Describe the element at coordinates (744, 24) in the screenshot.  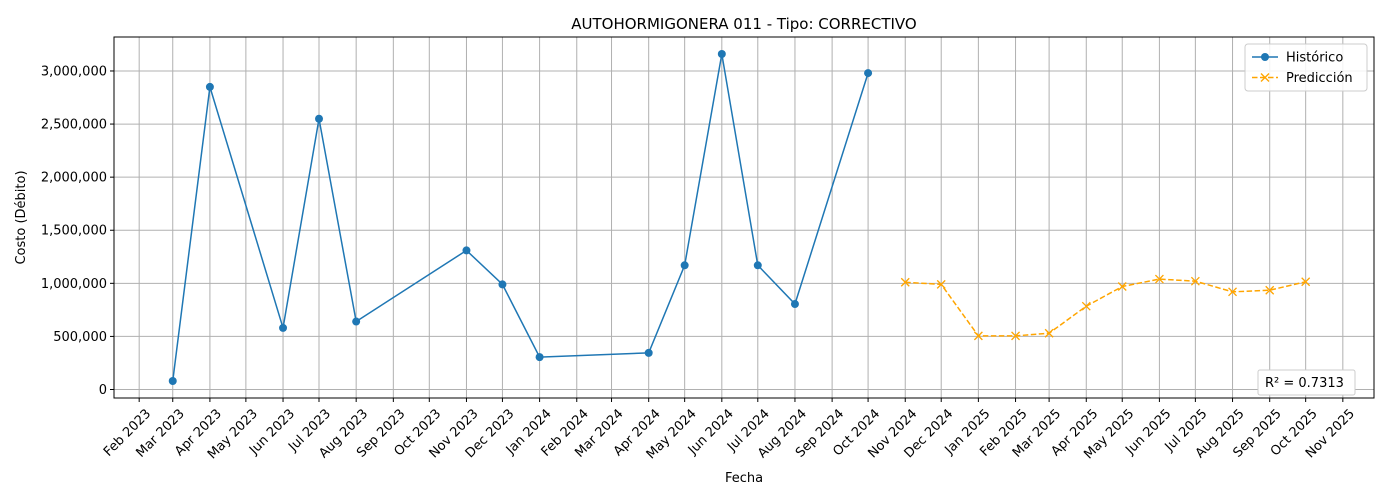
I see `chart-title: AUTOHORMIGONERA 011 - Tipo: CORRECTIVO` at that location.